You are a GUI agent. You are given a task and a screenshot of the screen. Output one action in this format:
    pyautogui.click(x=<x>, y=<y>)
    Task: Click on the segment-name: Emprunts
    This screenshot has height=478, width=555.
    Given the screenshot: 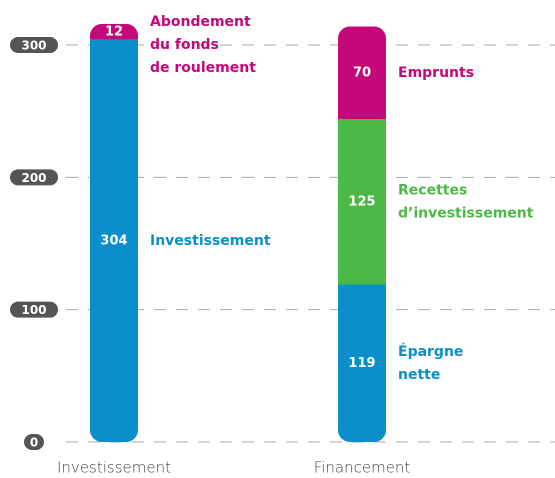 What is the action you would take?
    pyautogui.click(x=436, y=73)
    